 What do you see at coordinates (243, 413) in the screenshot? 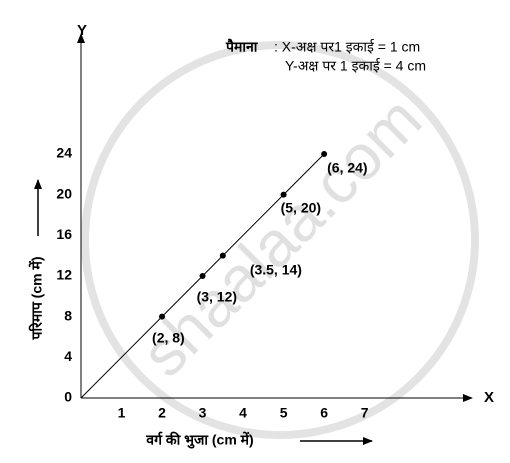
I see `x-tick-label: 4` at bounding box center [243, 413].